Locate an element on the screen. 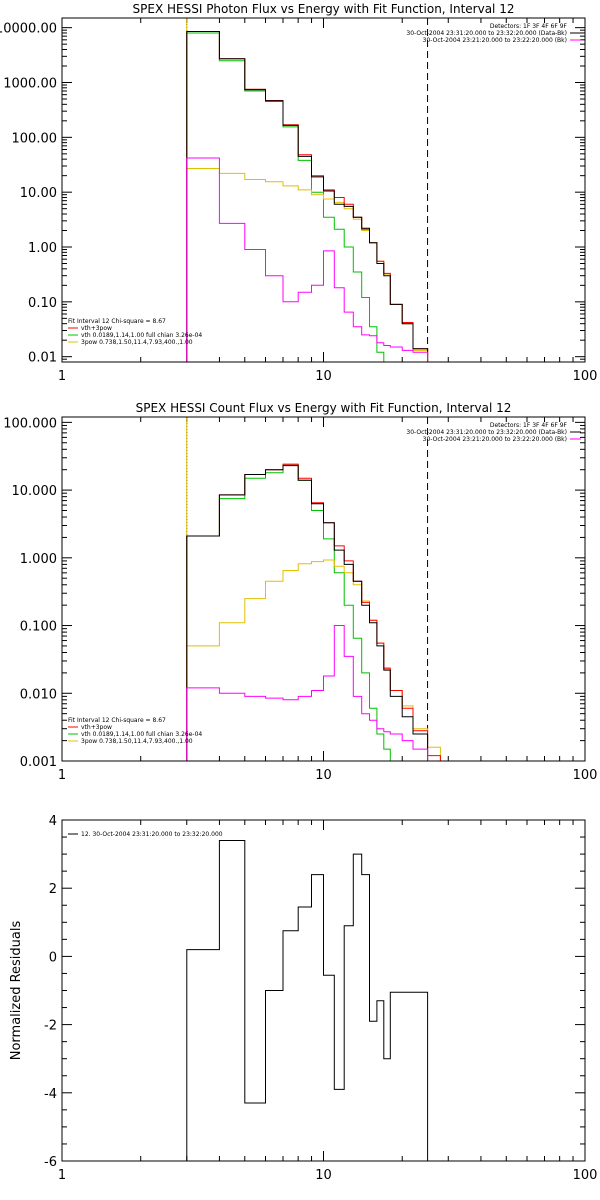 The width and height of the screenshot is (600, 1200). y-tick-label: 0.01 is located at coordinates (42, 358).